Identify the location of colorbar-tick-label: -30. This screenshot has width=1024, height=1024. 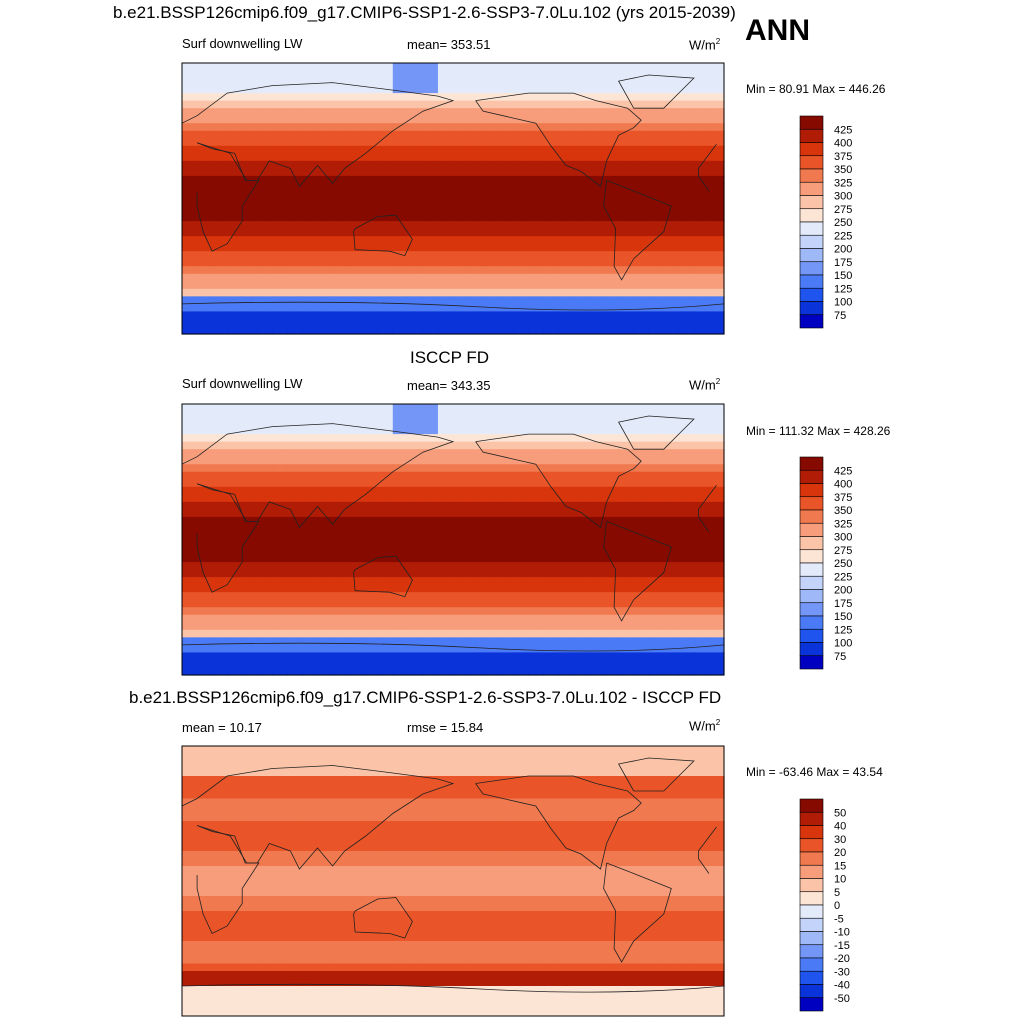
(842, 972).